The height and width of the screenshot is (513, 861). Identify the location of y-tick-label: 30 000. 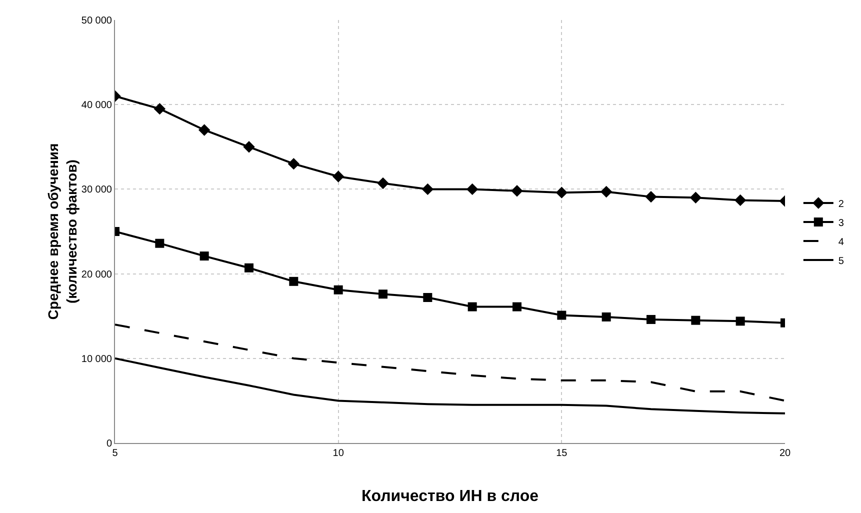
(96, 190).